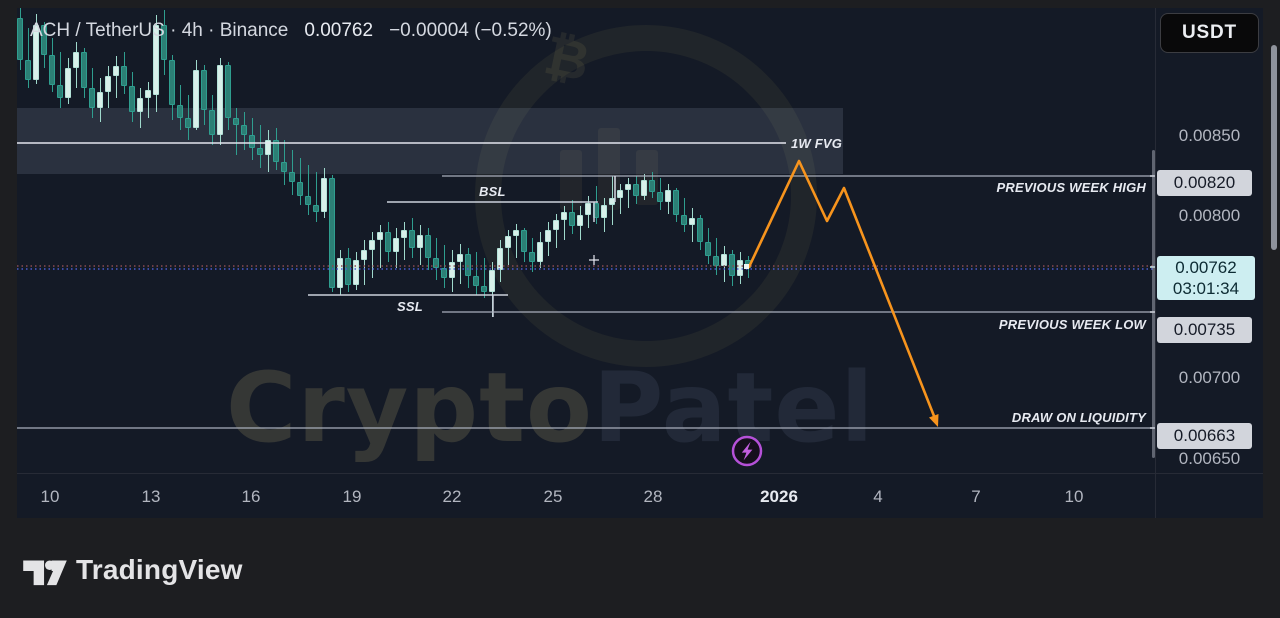  Describe the element at coordinates (1209, 215) in the screenshot. I see `price-scale-label: 0.00800` at that location.